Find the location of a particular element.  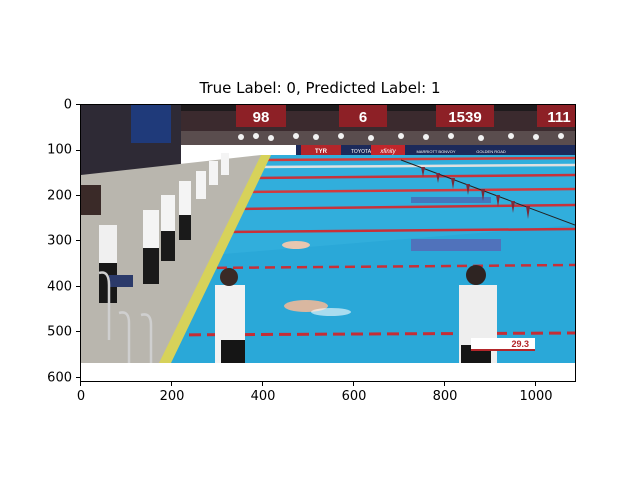

x-tick-label: 200 is located at coordinates (172, 396).